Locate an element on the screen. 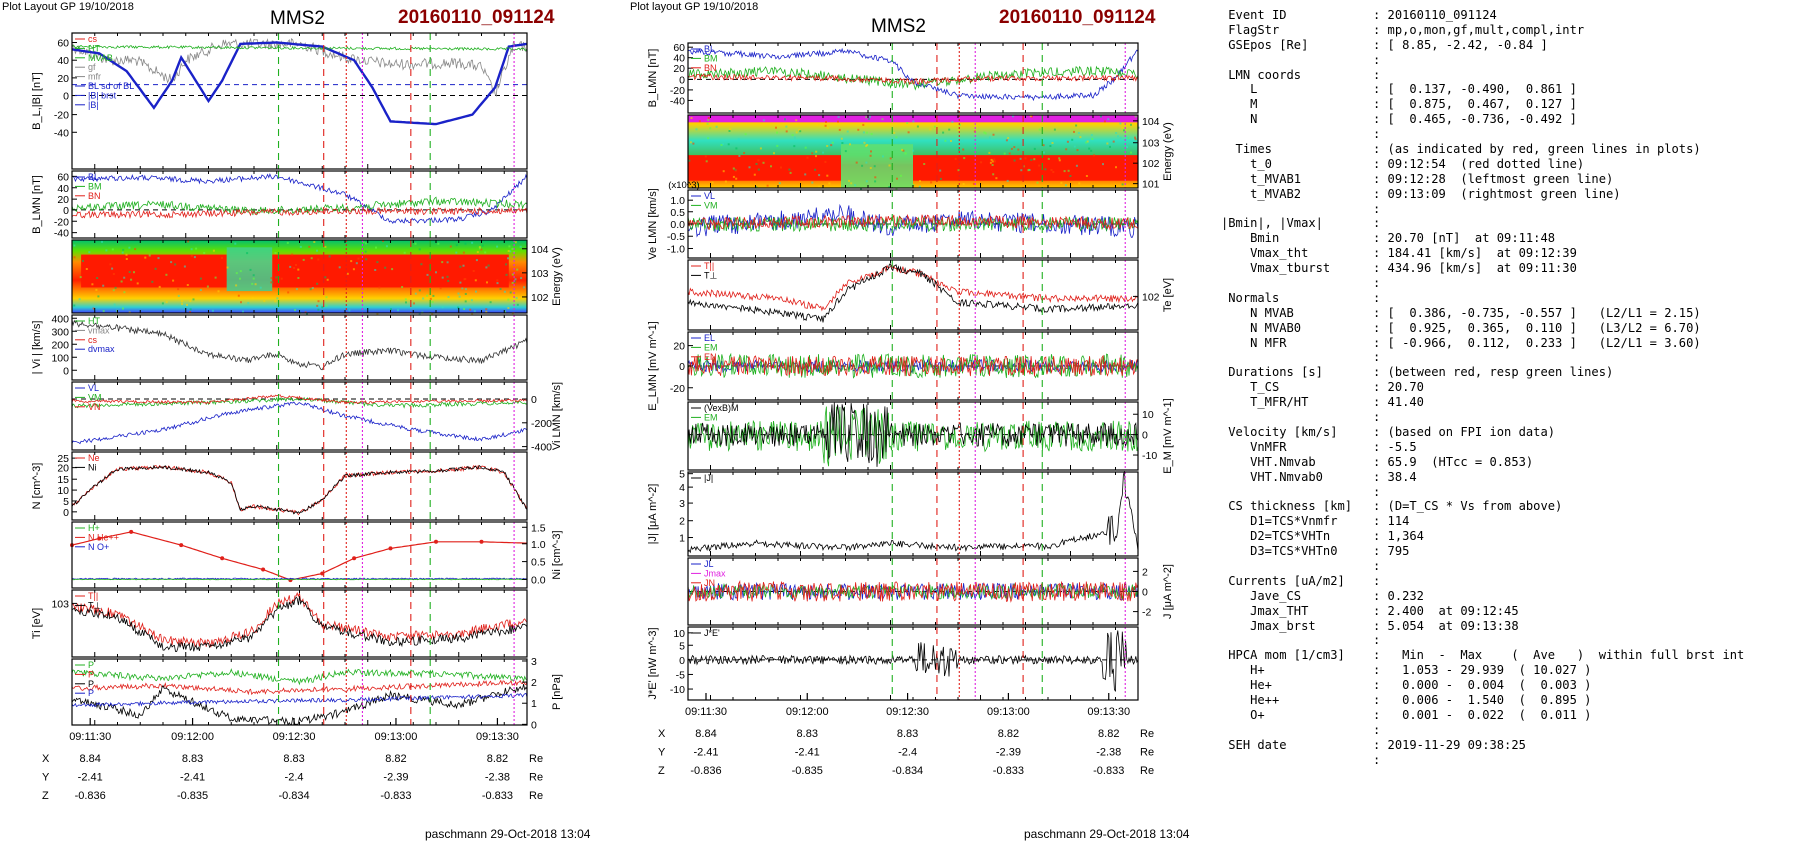  summary-line: GSEpos [Re]: [ 8.85, -2.42, -0.84 ] is located at coordinates (1482, 45).